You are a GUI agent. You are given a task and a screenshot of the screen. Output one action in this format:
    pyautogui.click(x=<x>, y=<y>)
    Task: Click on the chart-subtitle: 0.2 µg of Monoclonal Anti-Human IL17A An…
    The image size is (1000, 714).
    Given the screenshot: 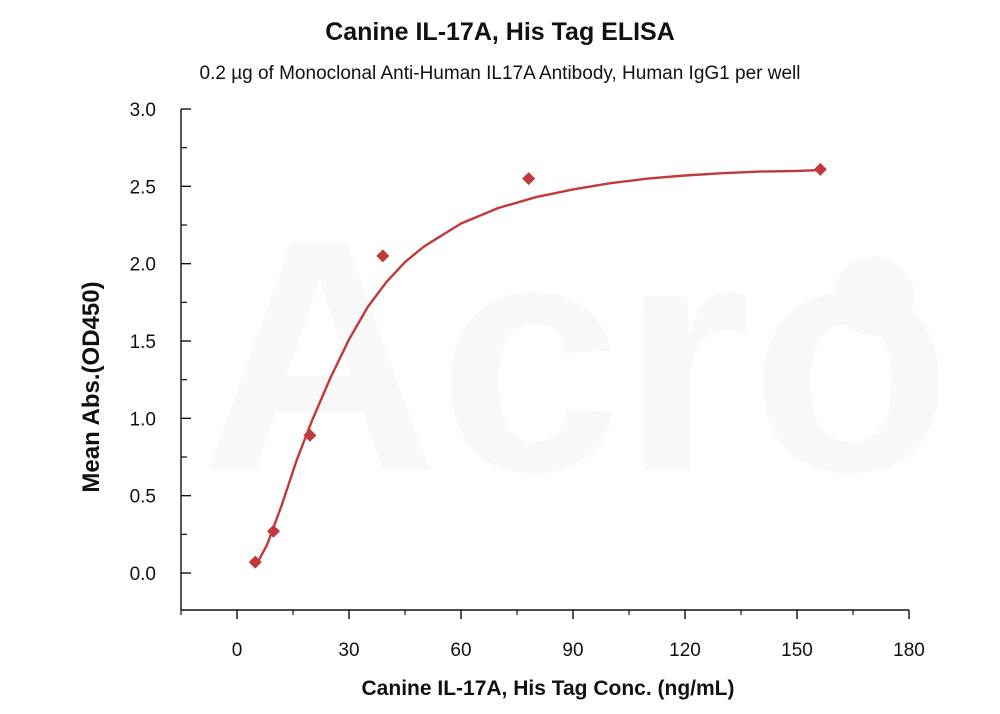 What is the action you would take?
    pyautogui.click(x=500, y=73)
    